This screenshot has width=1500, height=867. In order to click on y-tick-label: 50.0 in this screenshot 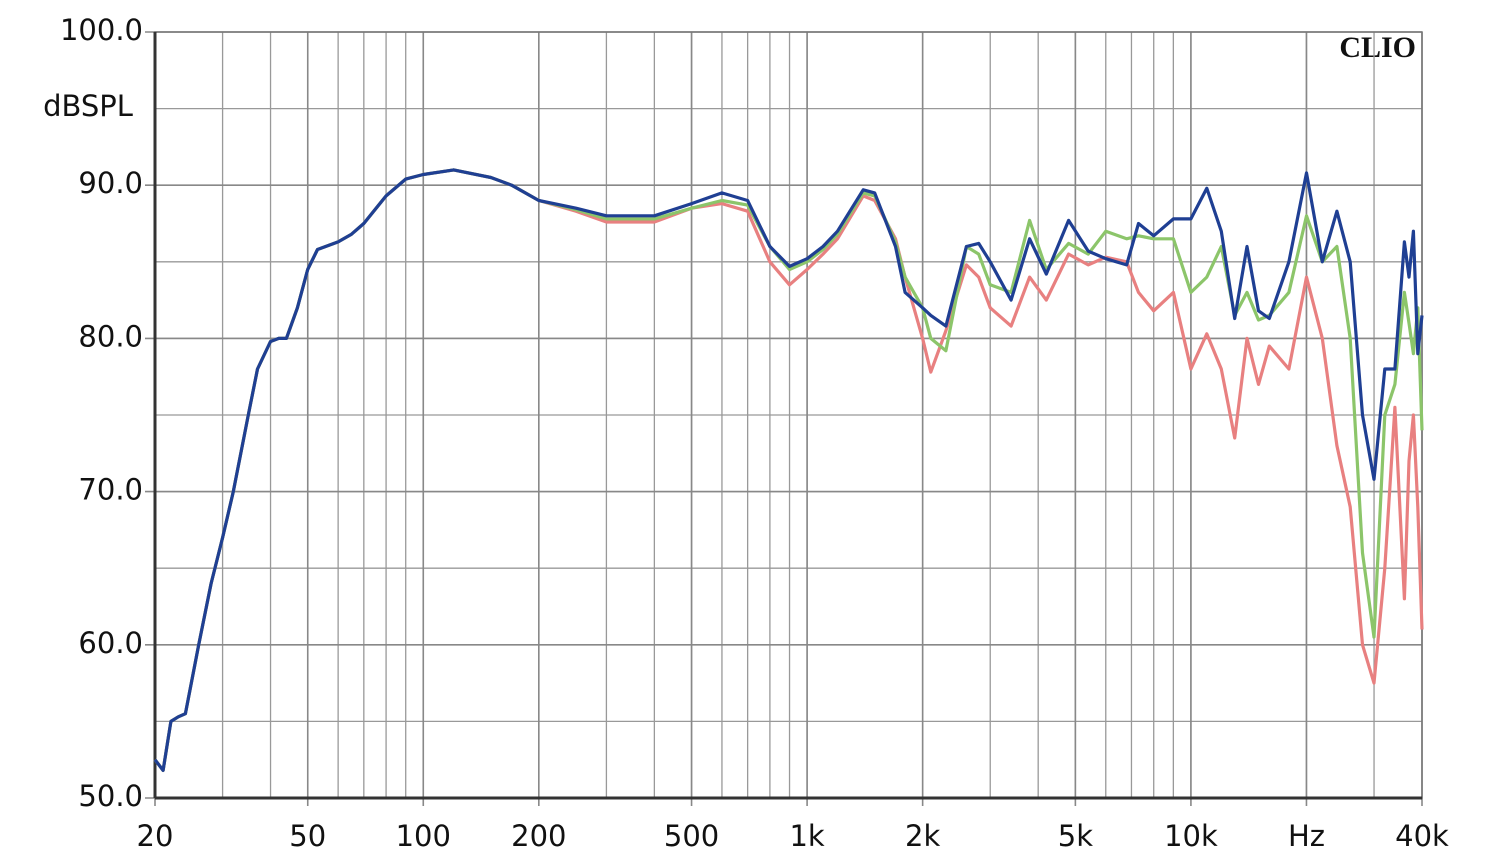, I will do `click(110, 796)`.